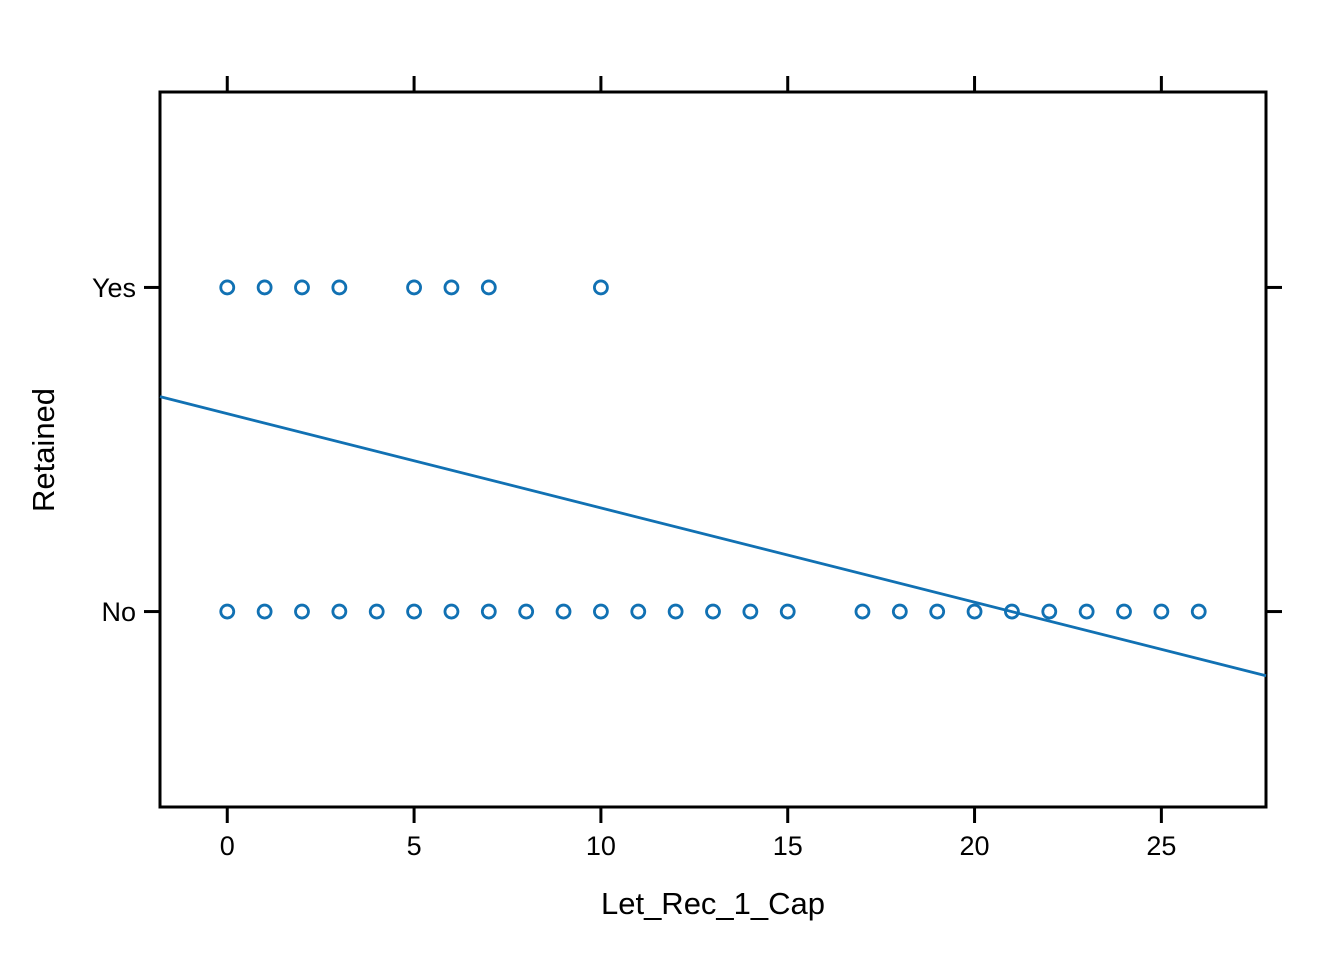 The image size is (1344, 960). Describe the element at coordinates (43, 450) in the screenshot. I see `y-axis-label: Retained` at that location.